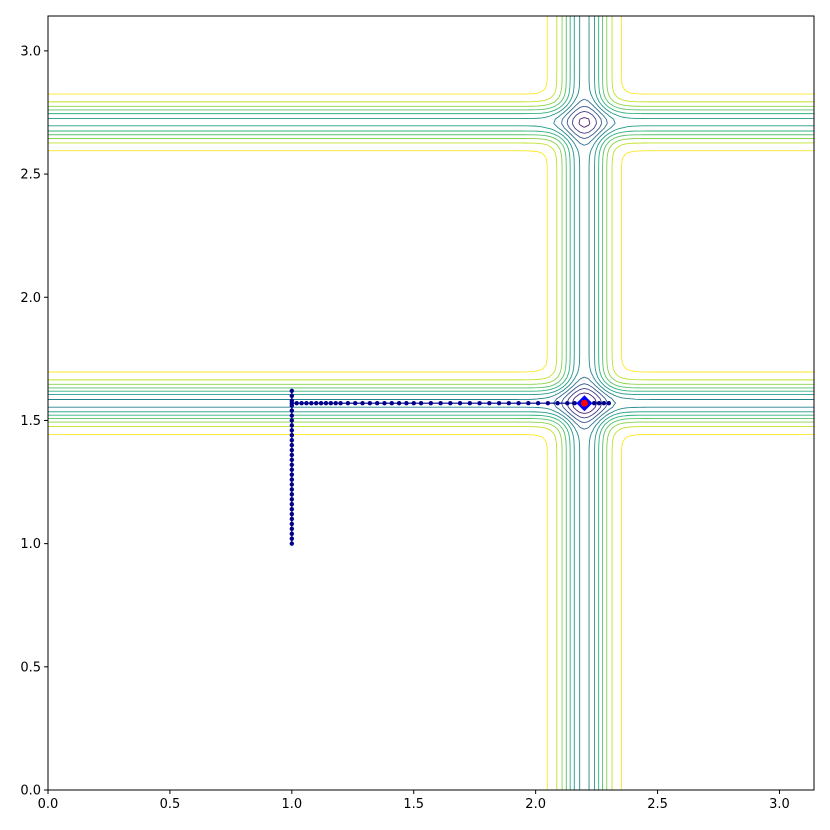 The height and width of the screenshot is (830, 830). I want to click on y-tick-label: 1.5, so click(30, 421).